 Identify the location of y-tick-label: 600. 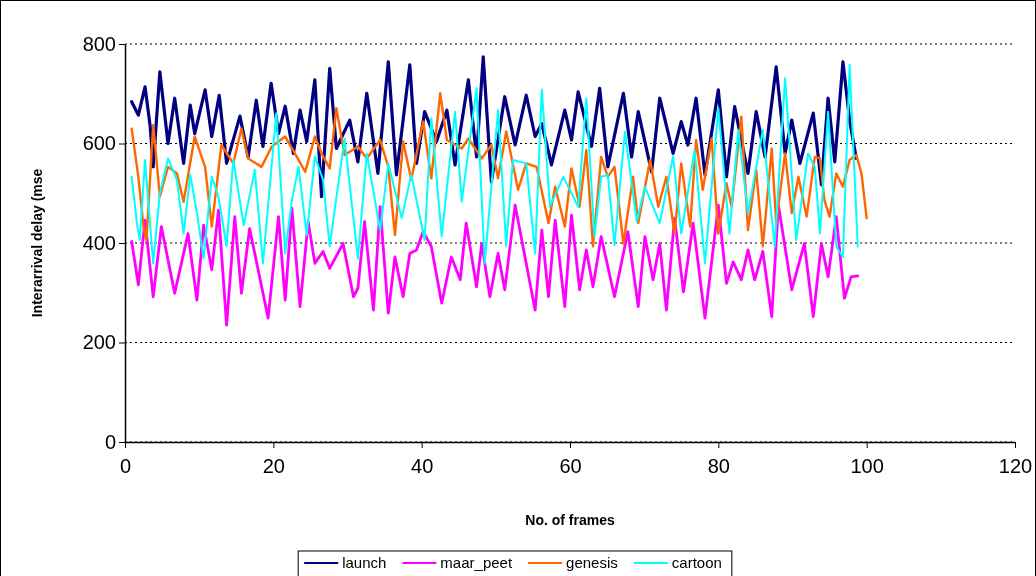
(99, 143).